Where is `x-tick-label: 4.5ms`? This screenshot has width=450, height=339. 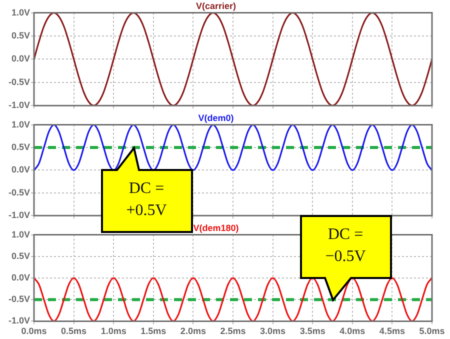
x-tick-label: 4.5ms is located at coordinates (392, 331).